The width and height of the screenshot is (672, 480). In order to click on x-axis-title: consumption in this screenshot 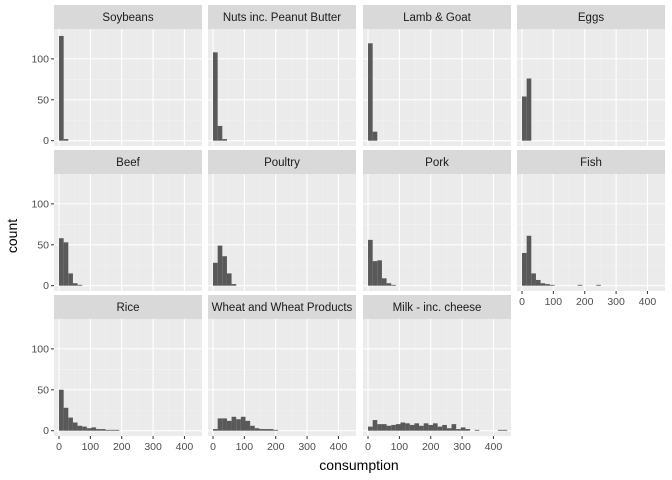, I will do `click(358, 465)`.